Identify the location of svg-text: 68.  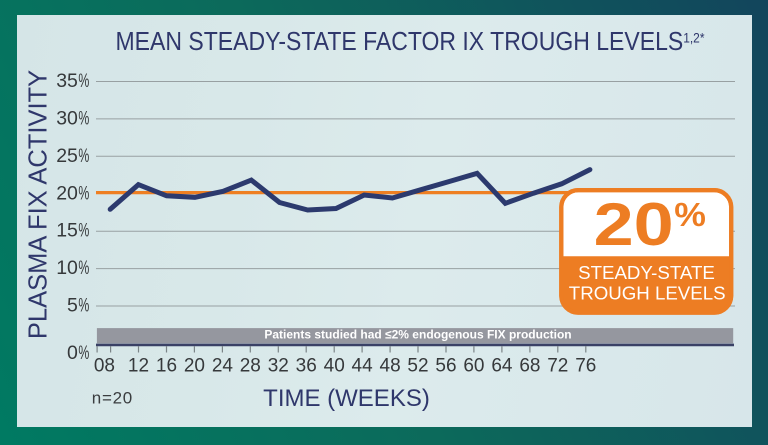
(529, 365).